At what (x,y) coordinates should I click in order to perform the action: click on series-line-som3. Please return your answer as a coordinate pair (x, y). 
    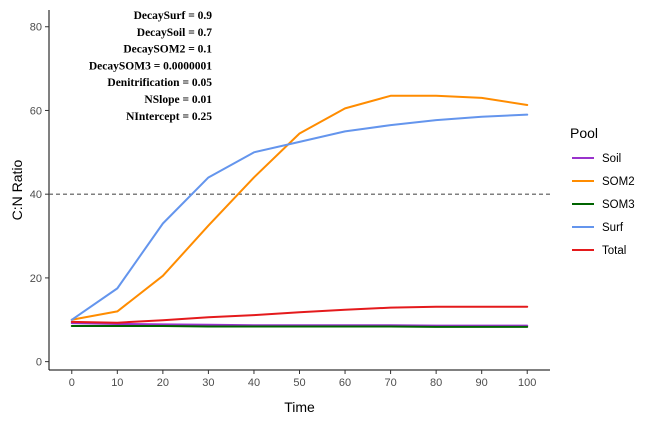
    Looking at the image, I should click on (299, 326).